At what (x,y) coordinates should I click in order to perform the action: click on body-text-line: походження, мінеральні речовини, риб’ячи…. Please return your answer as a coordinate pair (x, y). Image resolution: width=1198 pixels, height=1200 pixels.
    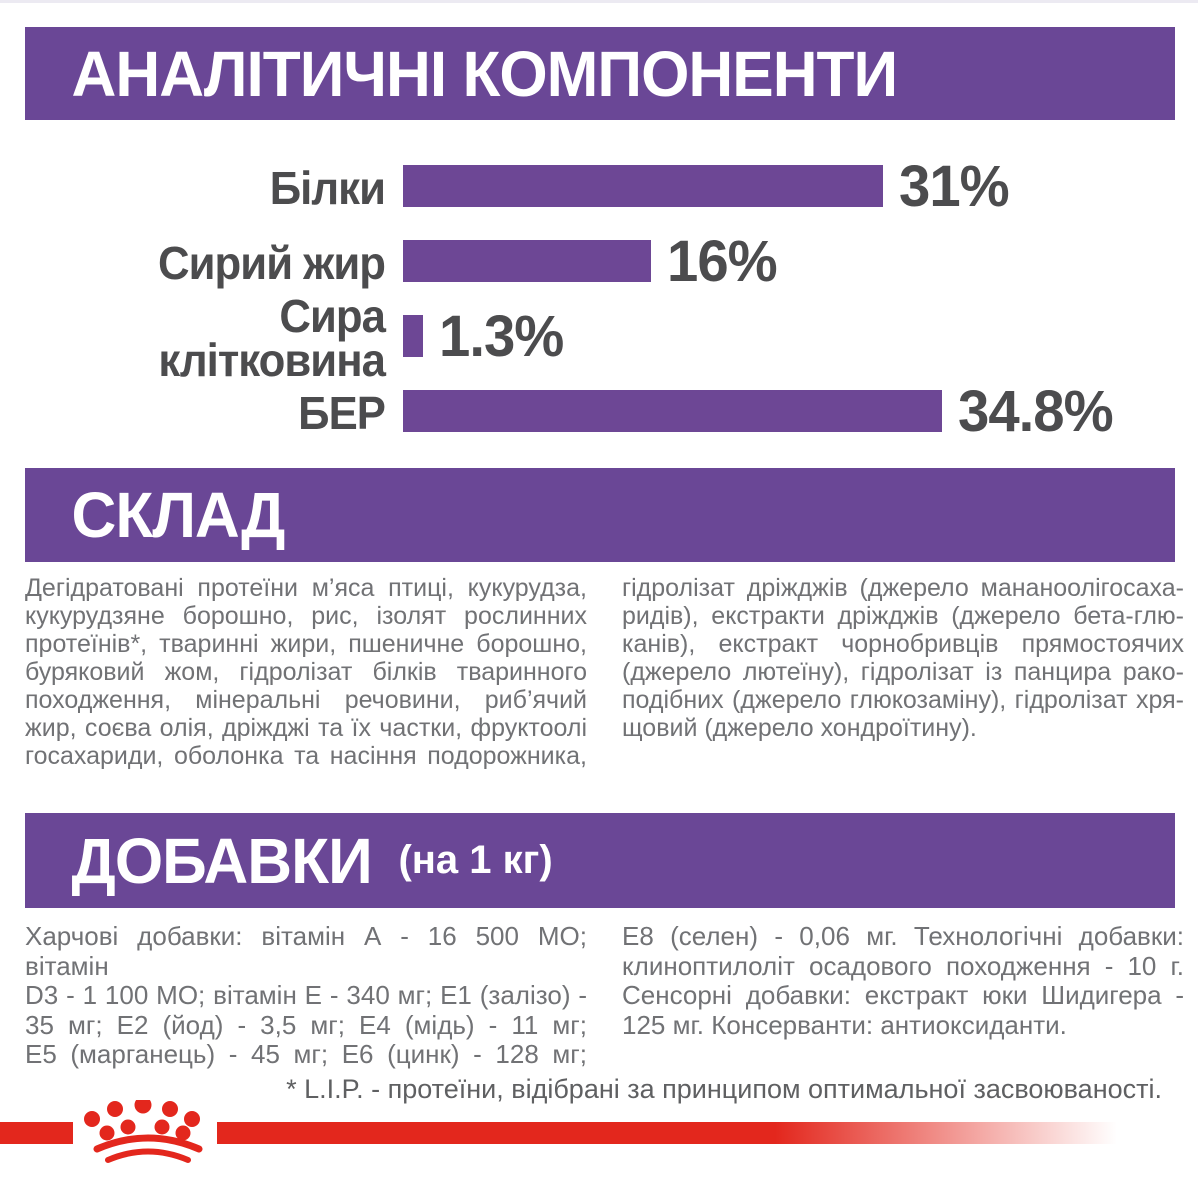
    Looking at the image, I should click on (306, 700).